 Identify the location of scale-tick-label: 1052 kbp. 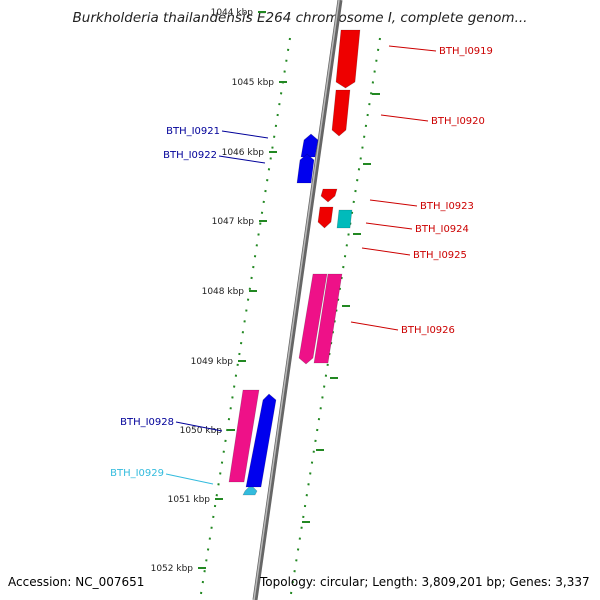
(172, 569).